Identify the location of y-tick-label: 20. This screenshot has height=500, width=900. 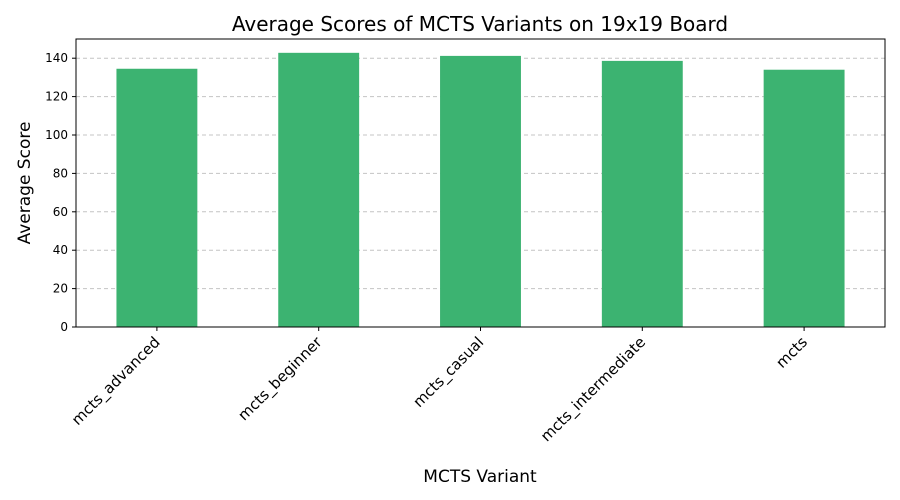
(60, 289).